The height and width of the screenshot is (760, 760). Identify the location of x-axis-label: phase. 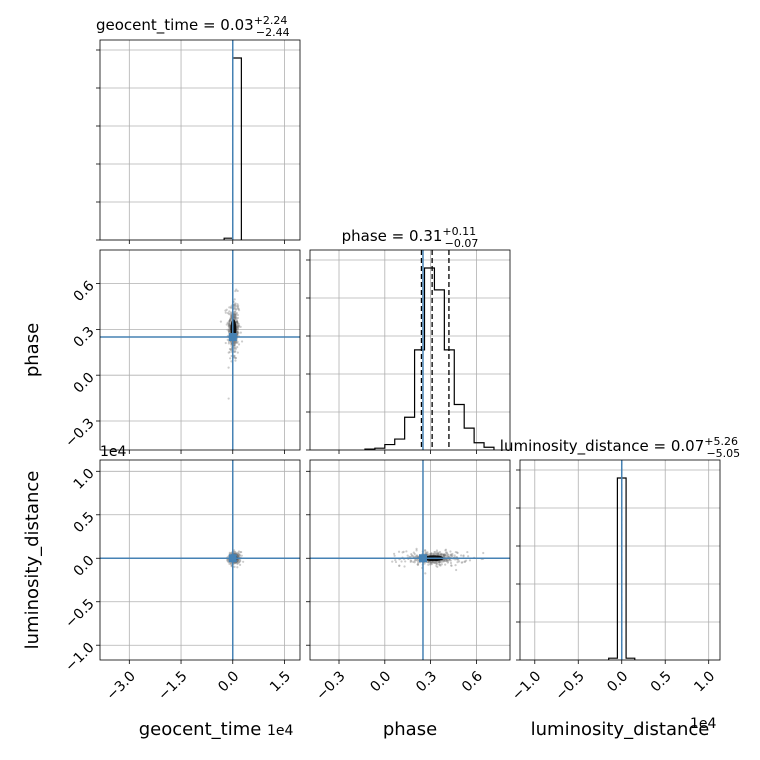
(410, 729).